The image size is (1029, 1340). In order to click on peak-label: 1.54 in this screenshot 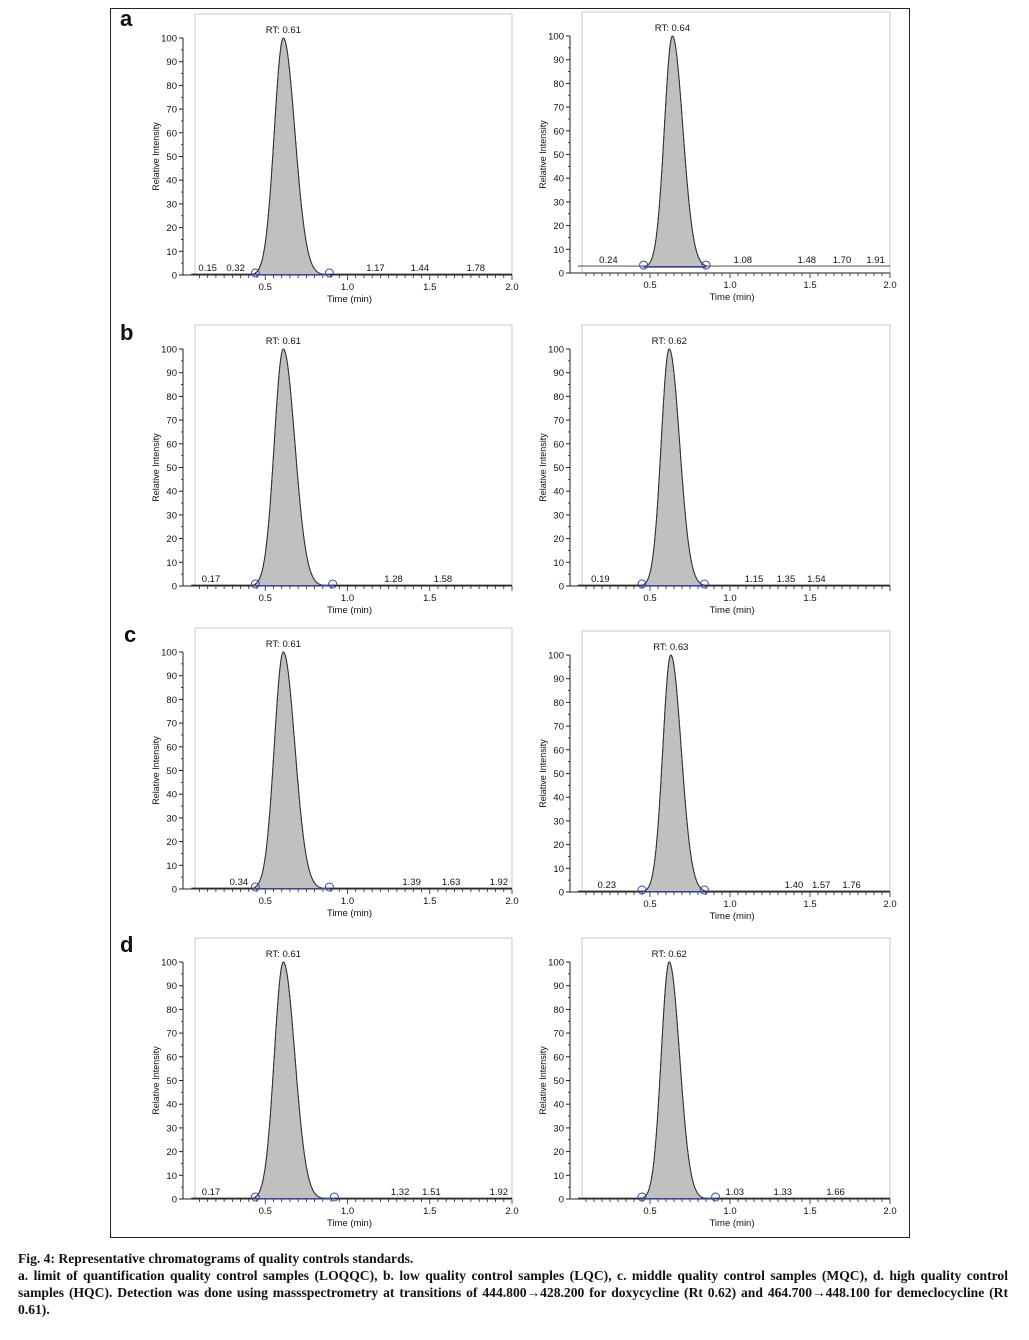, I will do `click(816, 579)`.